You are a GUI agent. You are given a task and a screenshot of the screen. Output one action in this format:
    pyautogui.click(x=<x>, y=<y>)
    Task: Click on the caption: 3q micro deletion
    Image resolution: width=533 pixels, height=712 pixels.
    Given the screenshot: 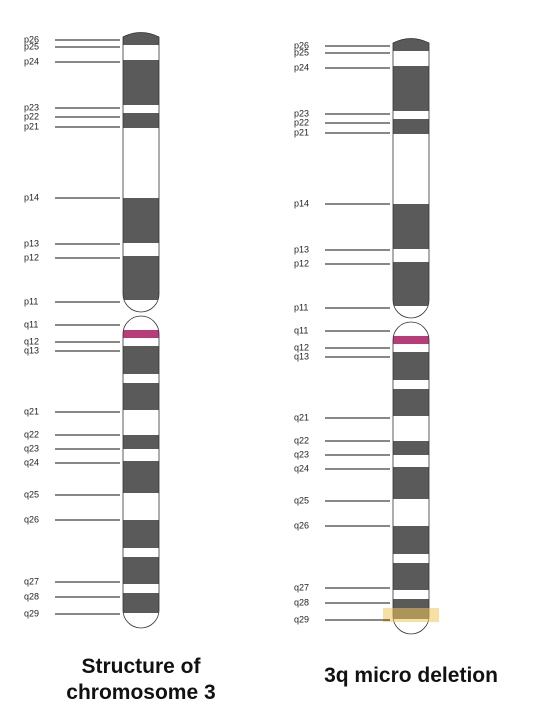 What is the action you would take?
    pyautogui.click(x=411, y=675)
    